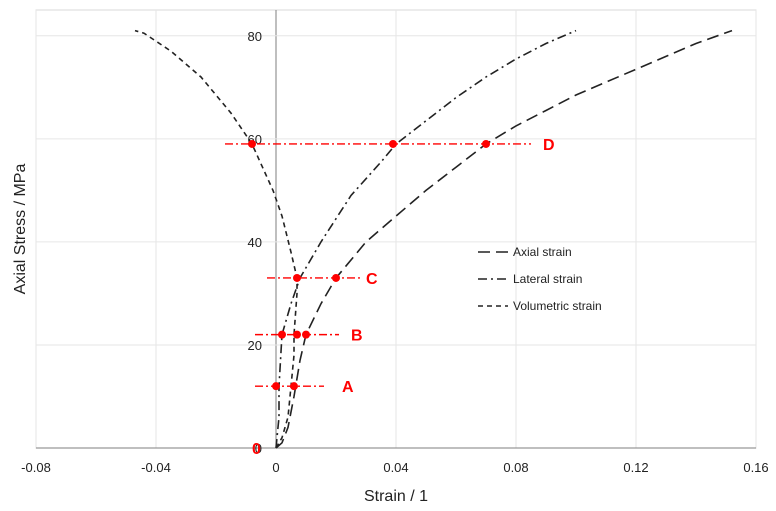 This screenshot has height=511, width=776. Describe the element at coordinates (256, 449) in the screenshot. I see `origin-point-label: 0` at that location.